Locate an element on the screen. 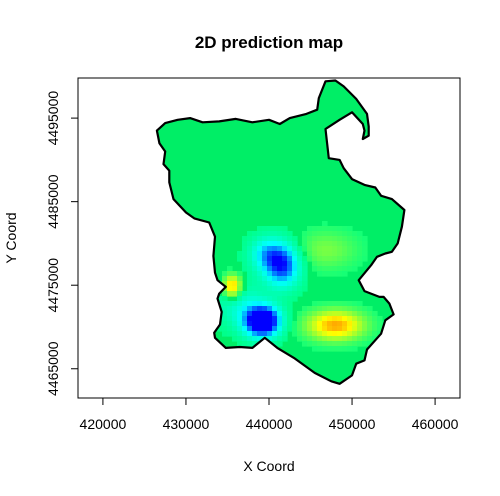  x-tick-label: 420000 is located at coordinates (103, 424).